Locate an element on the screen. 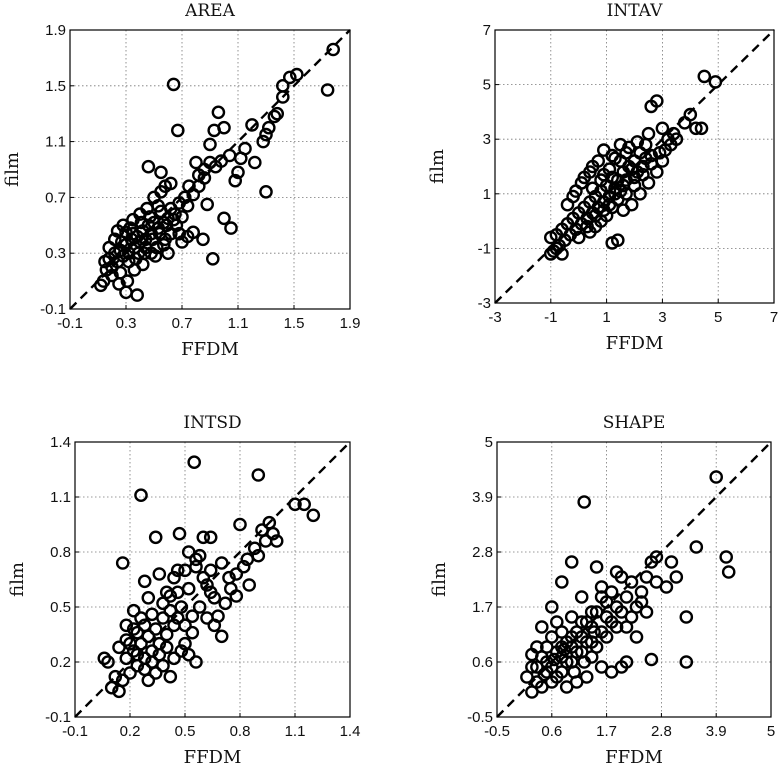 The height and width of the screenshot is (773, 780). y-tick-label: 5 is located at coordinates (489, 442).